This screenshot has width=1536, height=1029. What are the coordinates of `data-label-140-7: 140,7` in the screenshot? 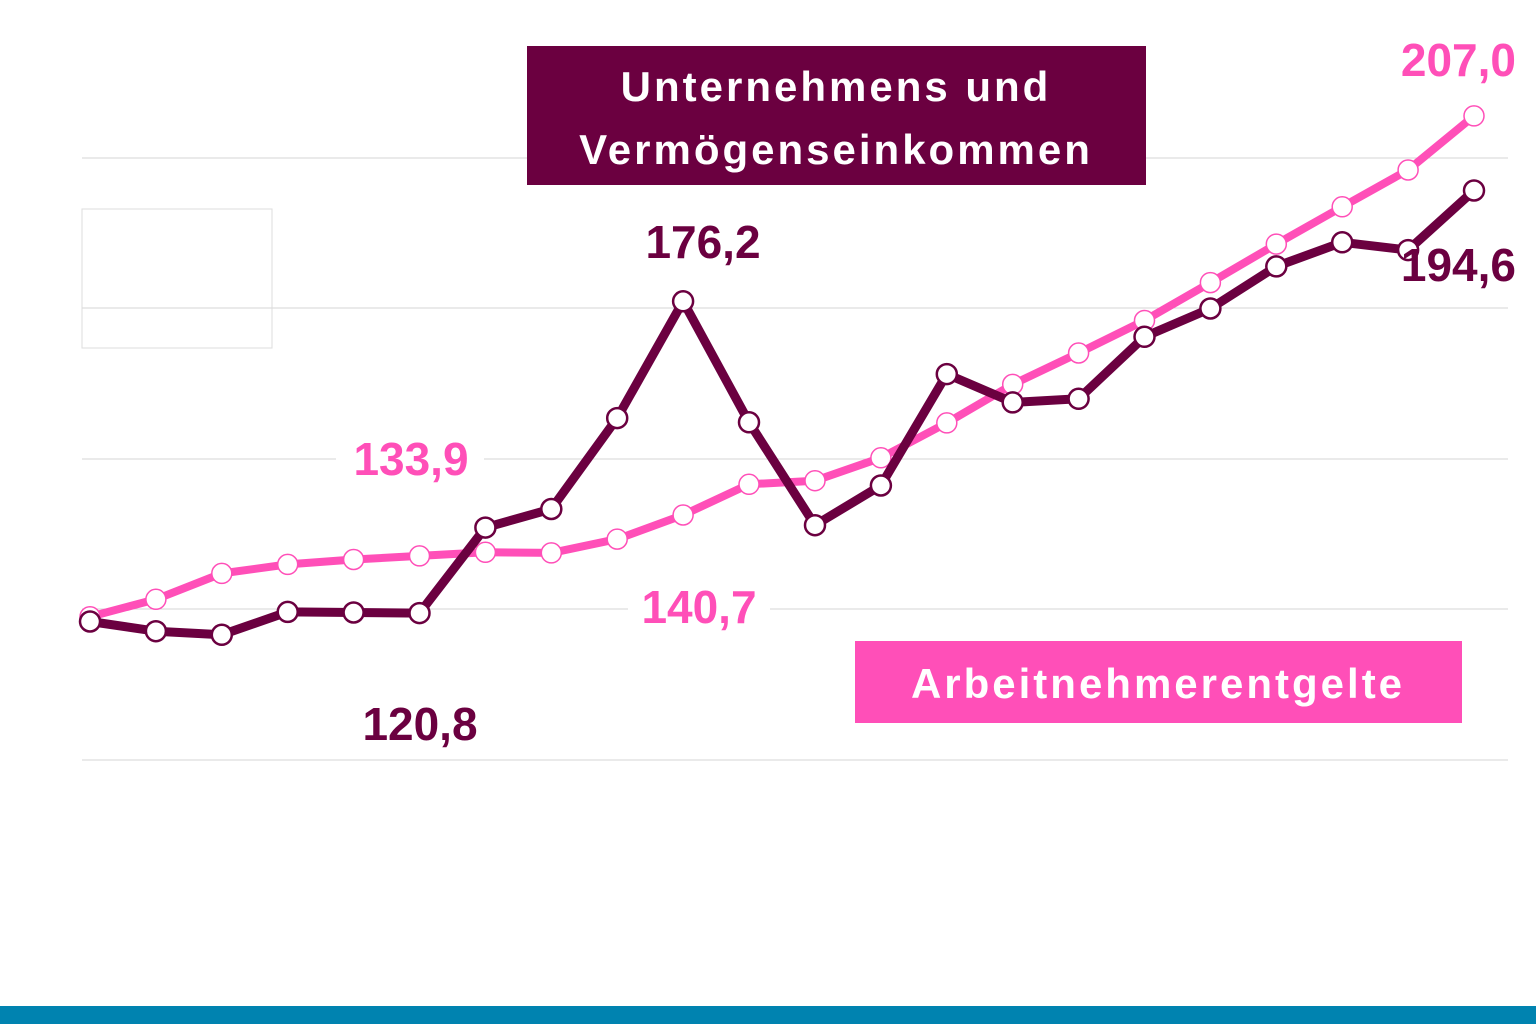 It's located at (698, 607).